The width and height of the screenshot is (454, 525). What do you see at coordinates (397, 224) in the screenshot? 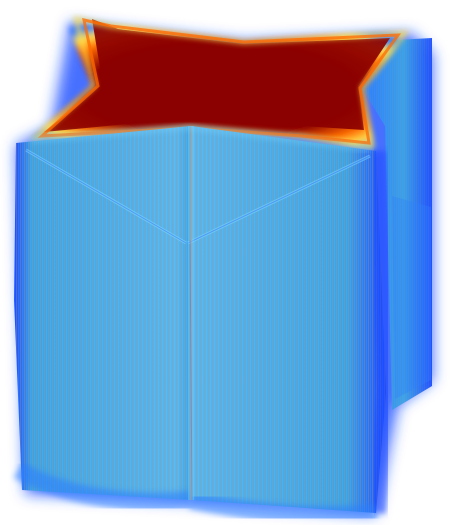
I see `back-right-panel` at bounding box center [397, 224].